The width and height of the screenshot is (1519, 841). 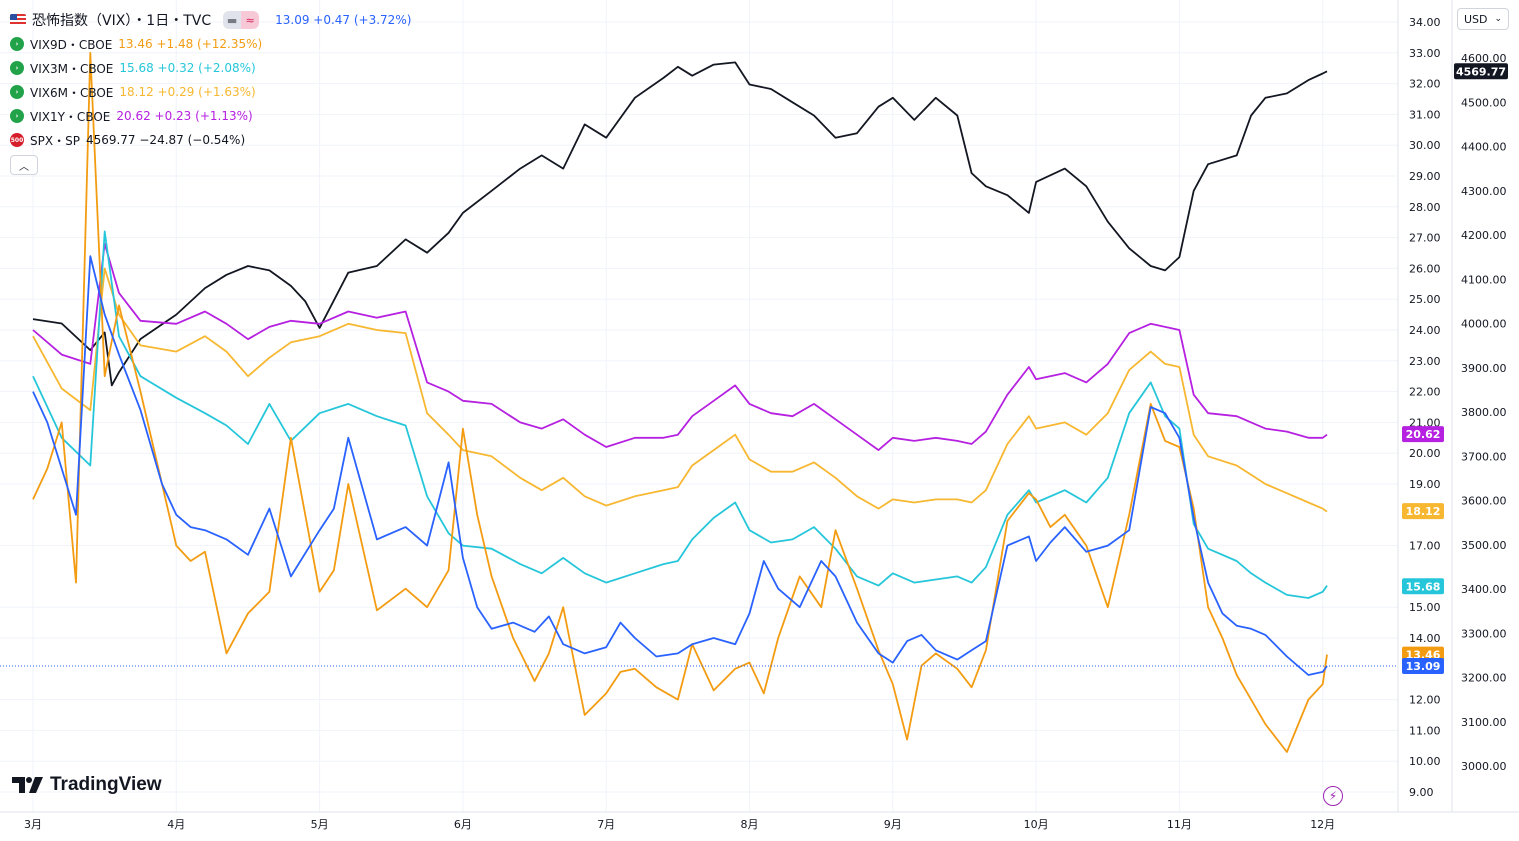 What do you see at coordinates (1484, 766) in the screenshot?
I see `y-tick-label: 3000.00` at bounding box center [1484, 766].